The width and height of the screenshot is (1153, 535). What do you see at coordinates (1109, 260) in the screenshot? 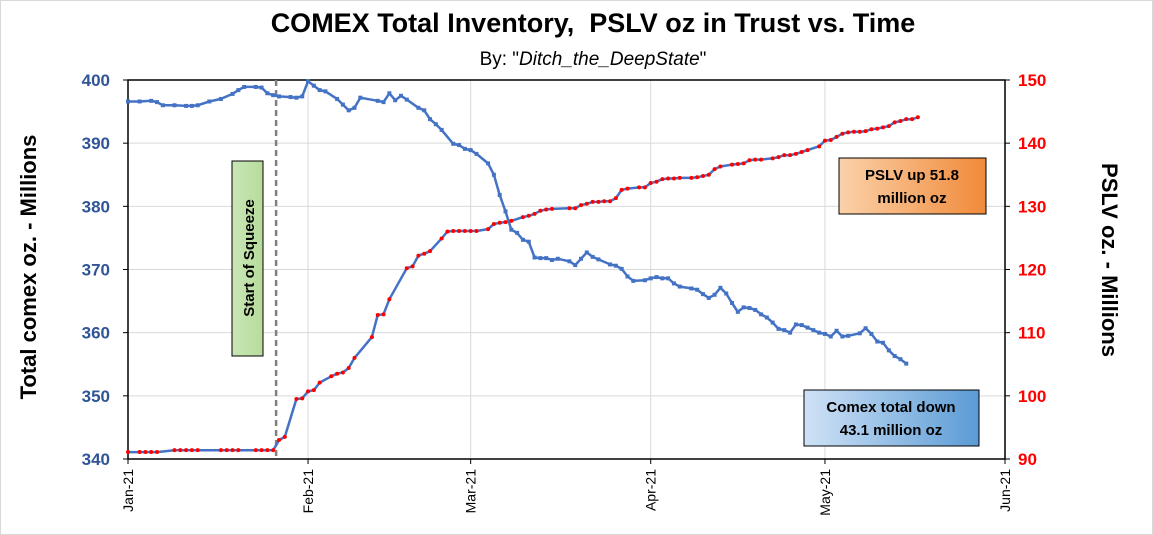
I see `right-axis-title: PSLV oz. - Millions` at bounding box center [1109, 260].